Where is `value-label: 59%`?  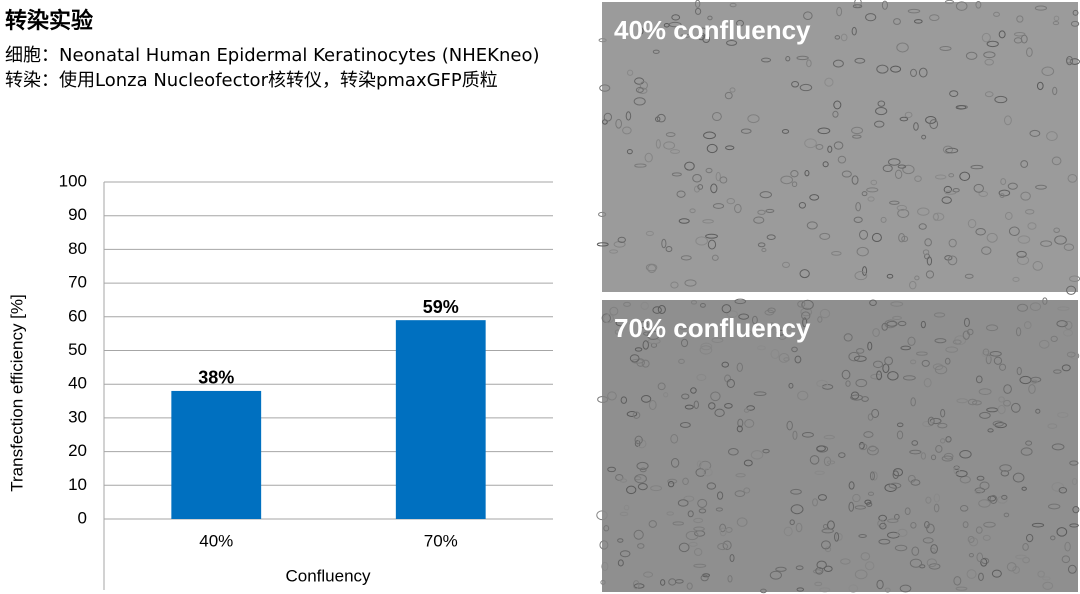 value-label: 59% is located at coordinates (441, 307).